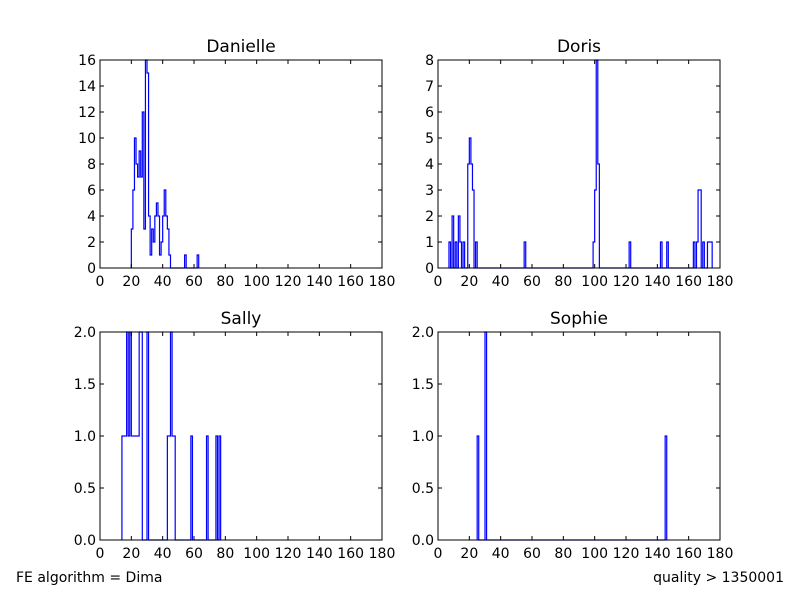  What do you see at coordinates (131, 282) in the screenshot?
I see `x-tick-label: 20` at bounding box center [131, 282].